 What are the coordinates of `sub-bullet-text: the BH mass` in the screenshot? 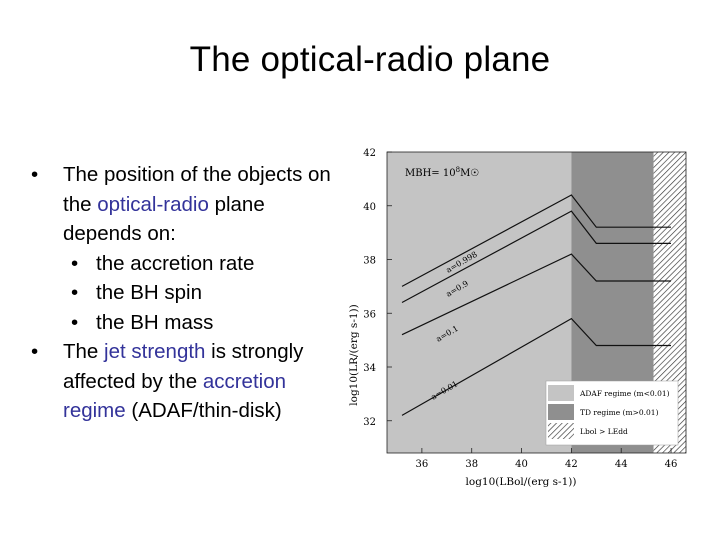 It's located at (155, 322).